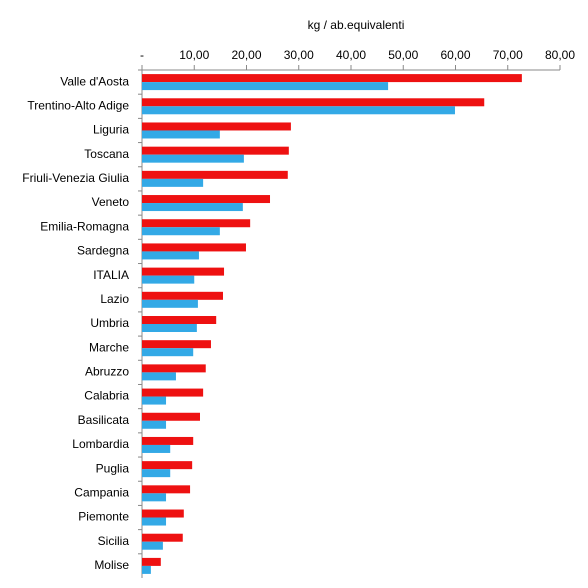 This screenshot has width=588, height=588. I want to click on x-tick-label: 40,00, so click(351, 55).